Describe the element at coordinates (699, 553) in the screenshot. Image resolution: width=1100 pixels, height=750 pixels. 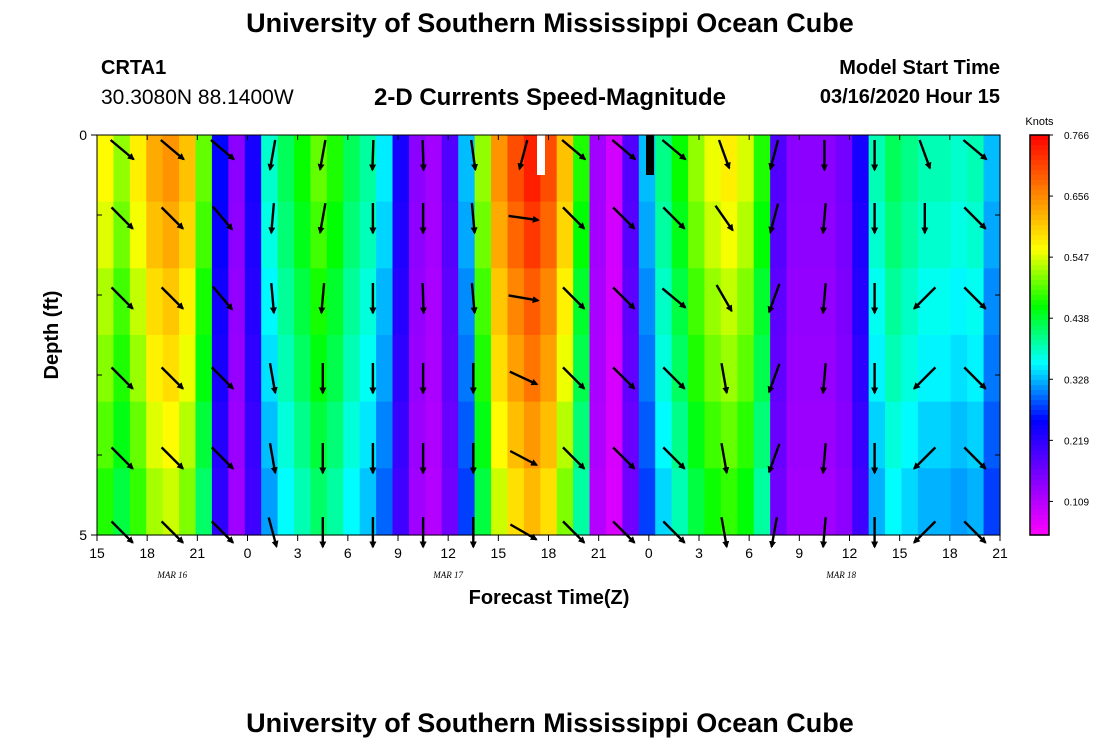
I see `x-tick-label: 3` at that location.